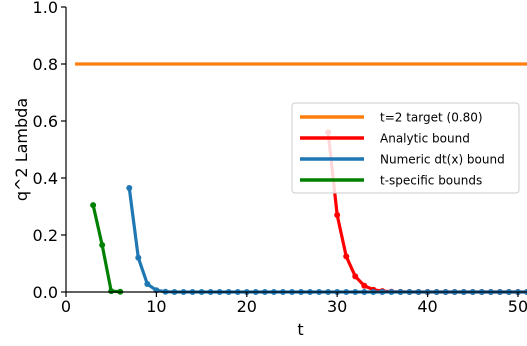 This screenshot has width=527, height=346. What do you see at coordinates (21, 149) in the screenshot?
I see `y-axis-label: q^2 Lambda` at bounding box center [21, 149].